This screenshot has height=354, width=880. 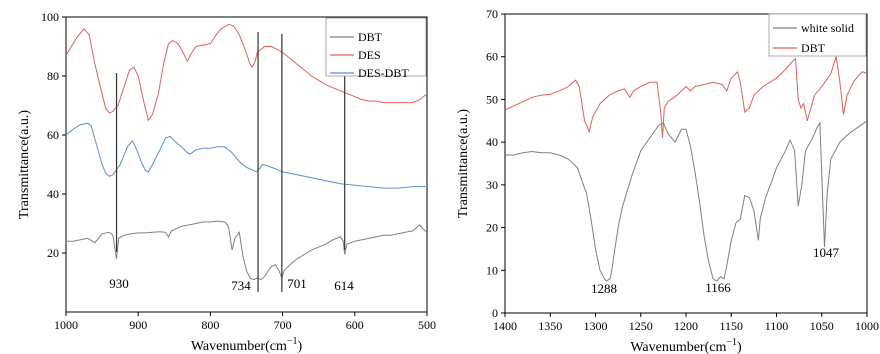 What do you see at coordinates (119, 283) in the screenshot?
I see `peak-annotation: 930` at bounding box center [119, 283].